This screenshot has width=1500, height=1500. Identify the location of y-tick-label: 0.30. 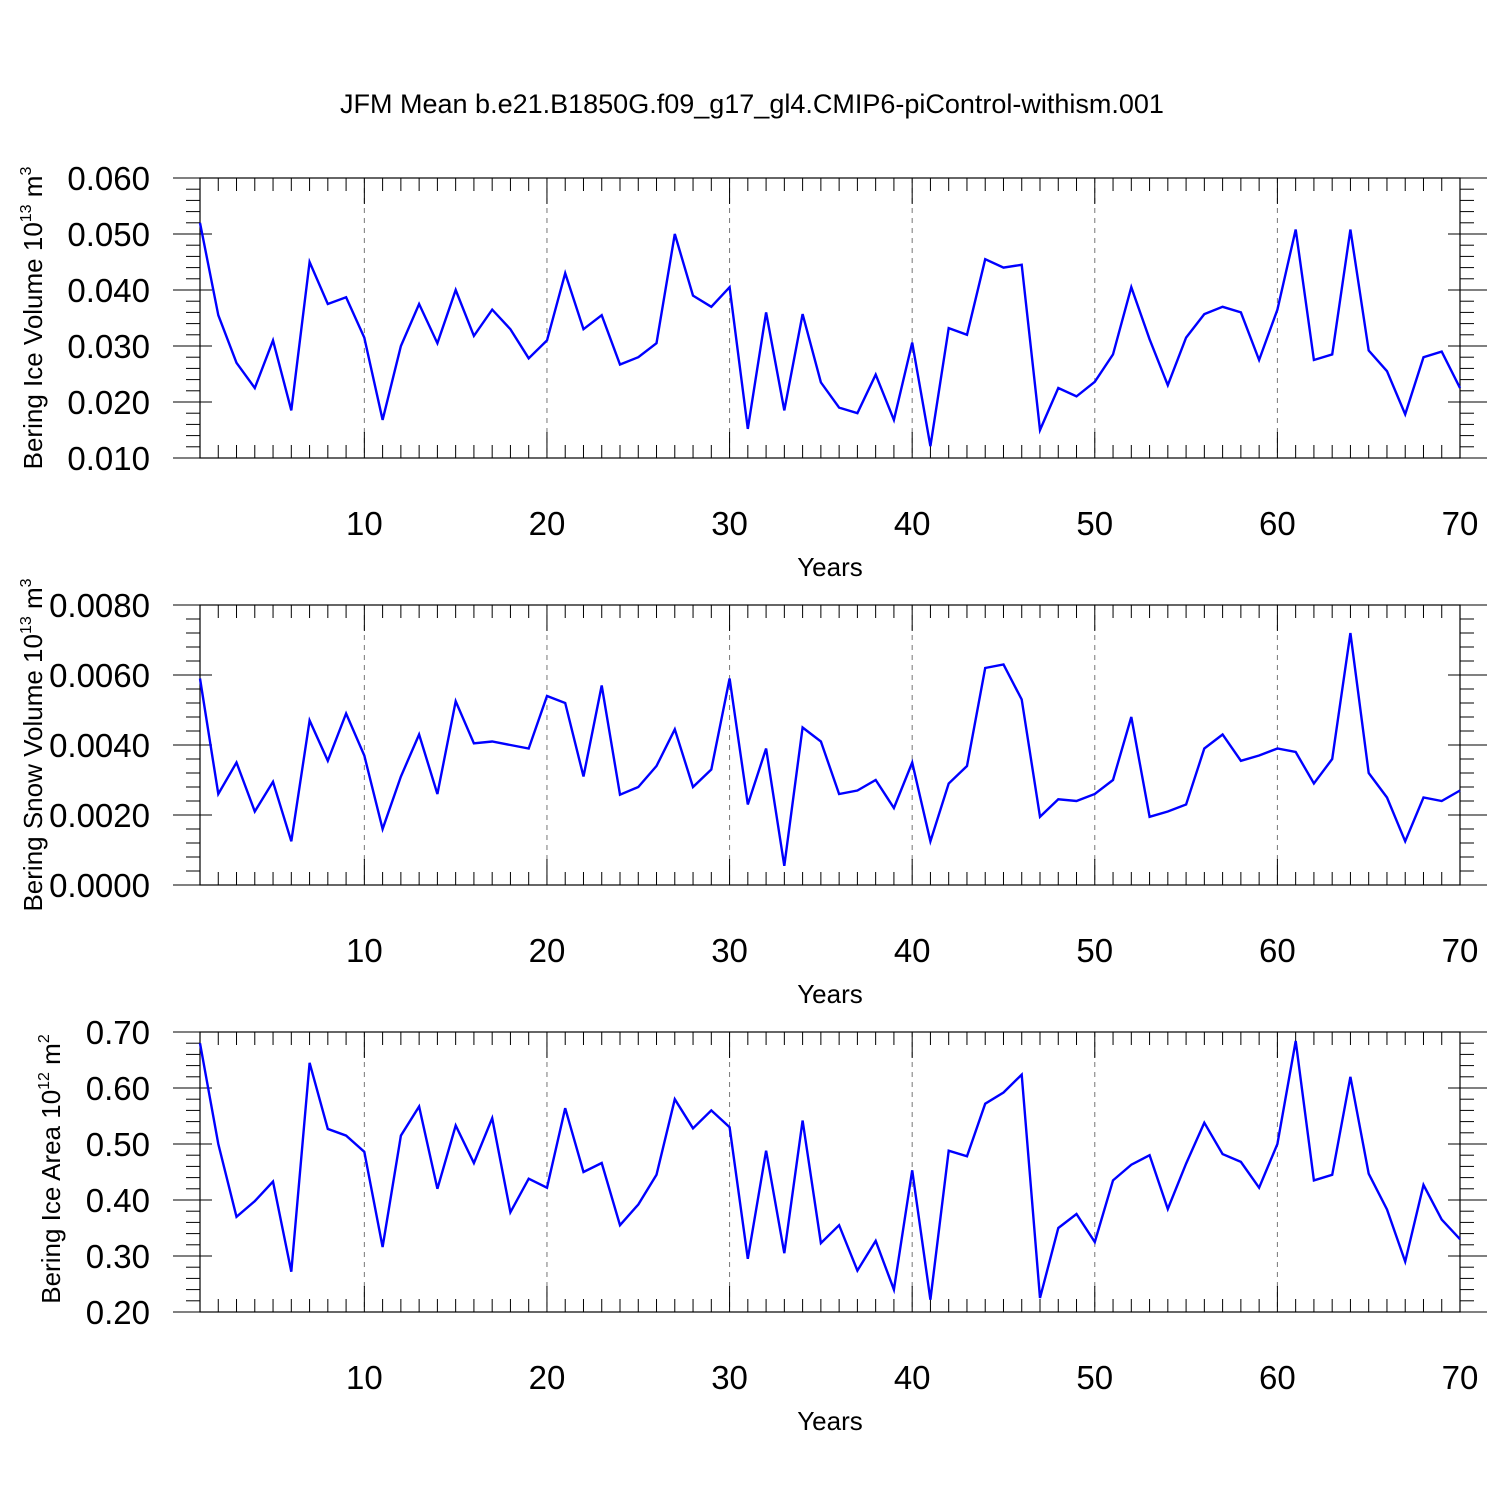
(118, 1256).